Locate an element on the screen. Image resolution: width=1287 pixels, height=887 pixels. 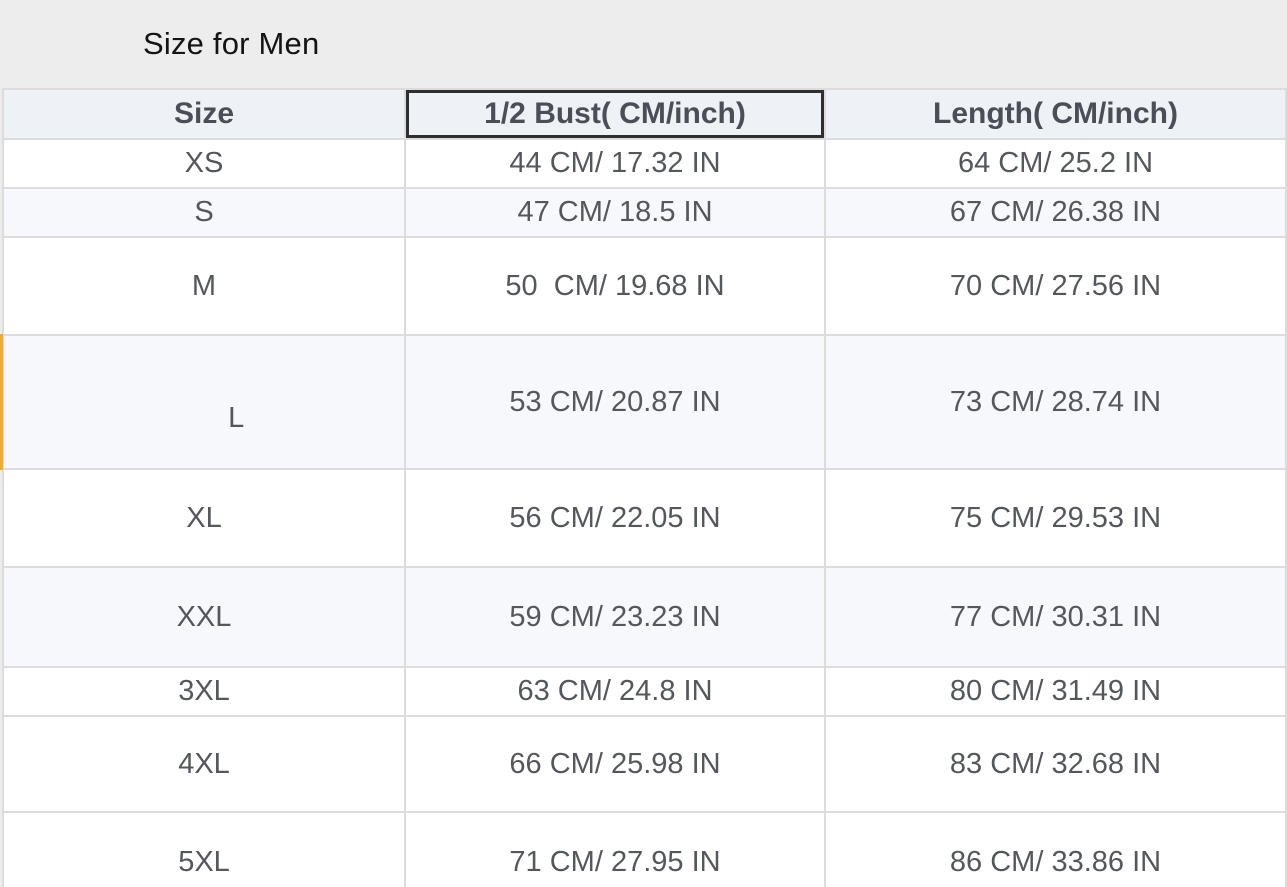
table-row-xs: XS 44 CM/ 17.32 IN 64 CM/ 25.2 IN is located at coordinates (644, 163).